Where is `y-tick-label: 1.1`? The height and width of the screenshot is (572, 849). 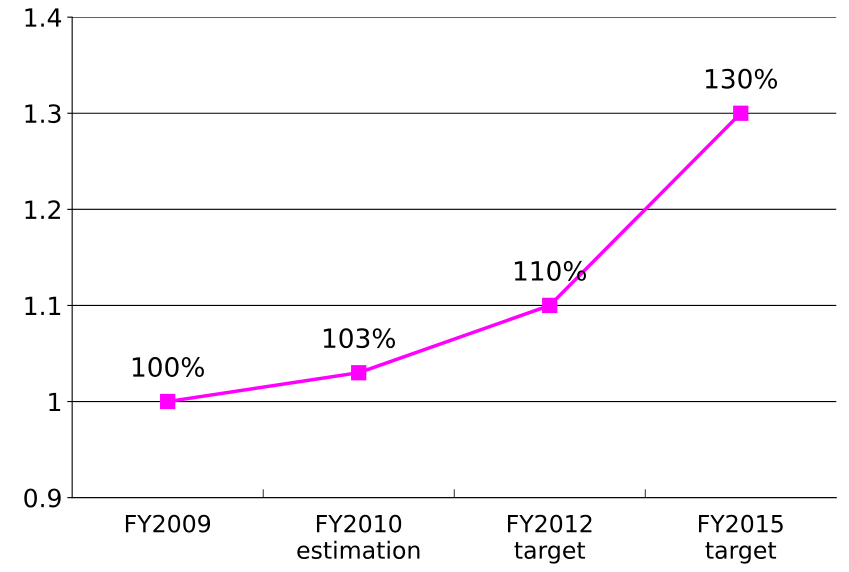 y-tick-label: 1.1 is located at coordinates (42, 305).